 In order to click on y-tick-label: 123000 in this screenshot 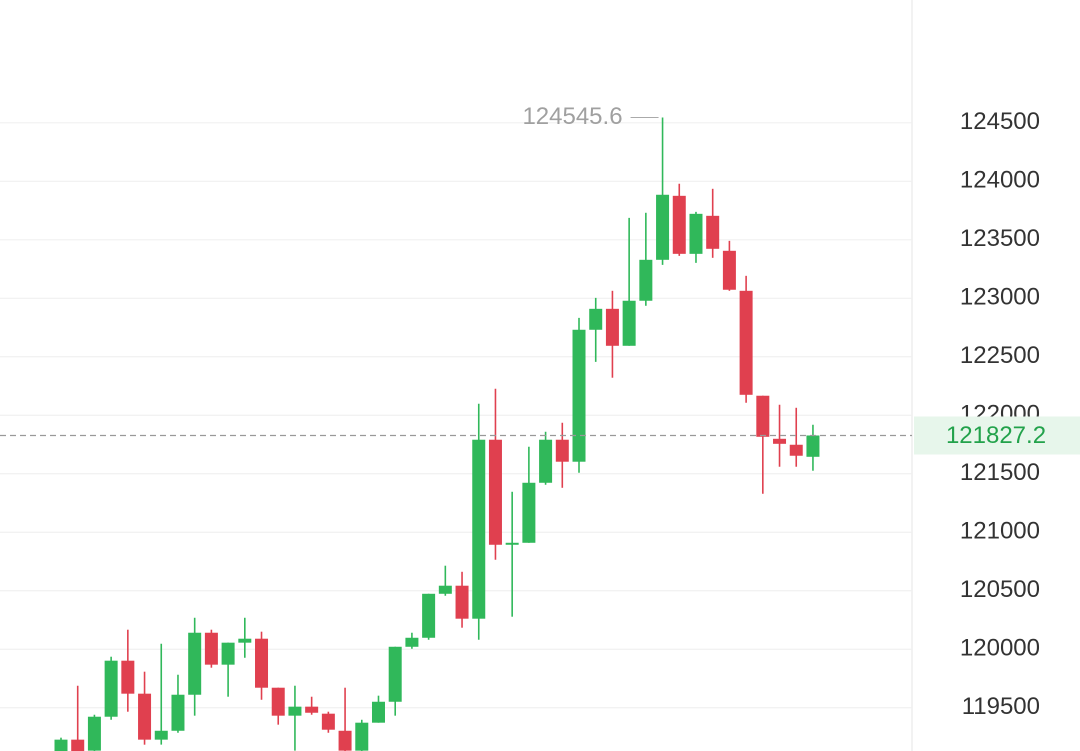, I will do `click(1000, 297)`.